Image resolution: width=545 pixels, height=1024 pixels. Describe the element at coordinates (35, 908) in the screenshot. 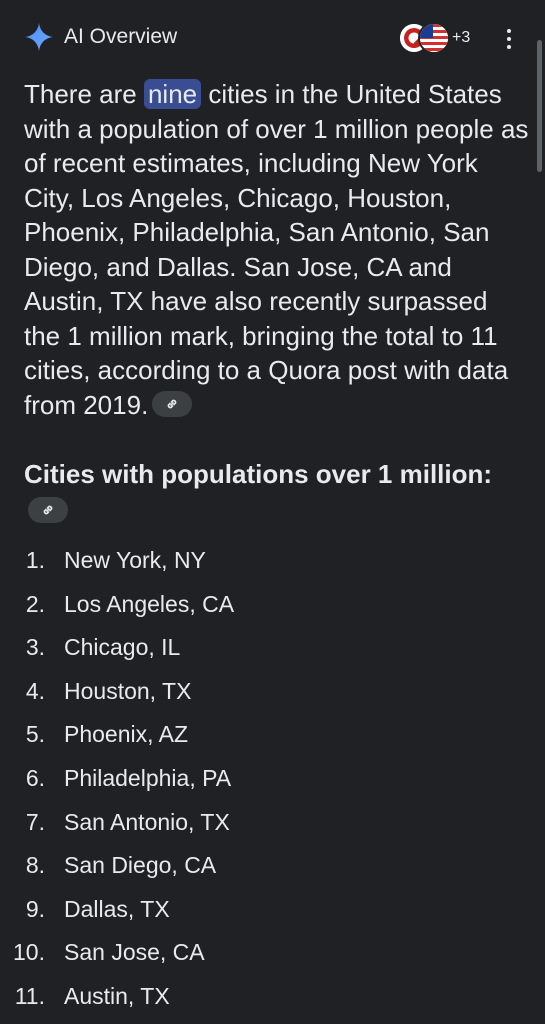

I see `list-number: 9.` at that location.